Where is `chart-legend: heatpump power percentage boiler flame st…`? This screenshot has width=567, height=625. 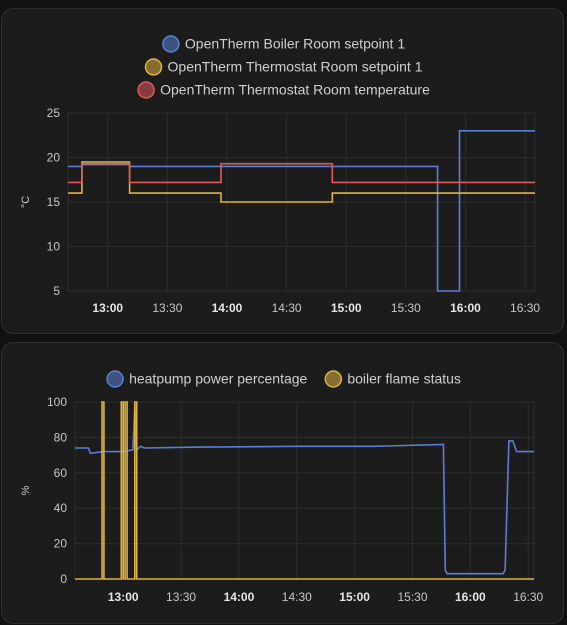 chart-legend: heatpump power percentage boiler flame st… is located at coordinates (283, 379).